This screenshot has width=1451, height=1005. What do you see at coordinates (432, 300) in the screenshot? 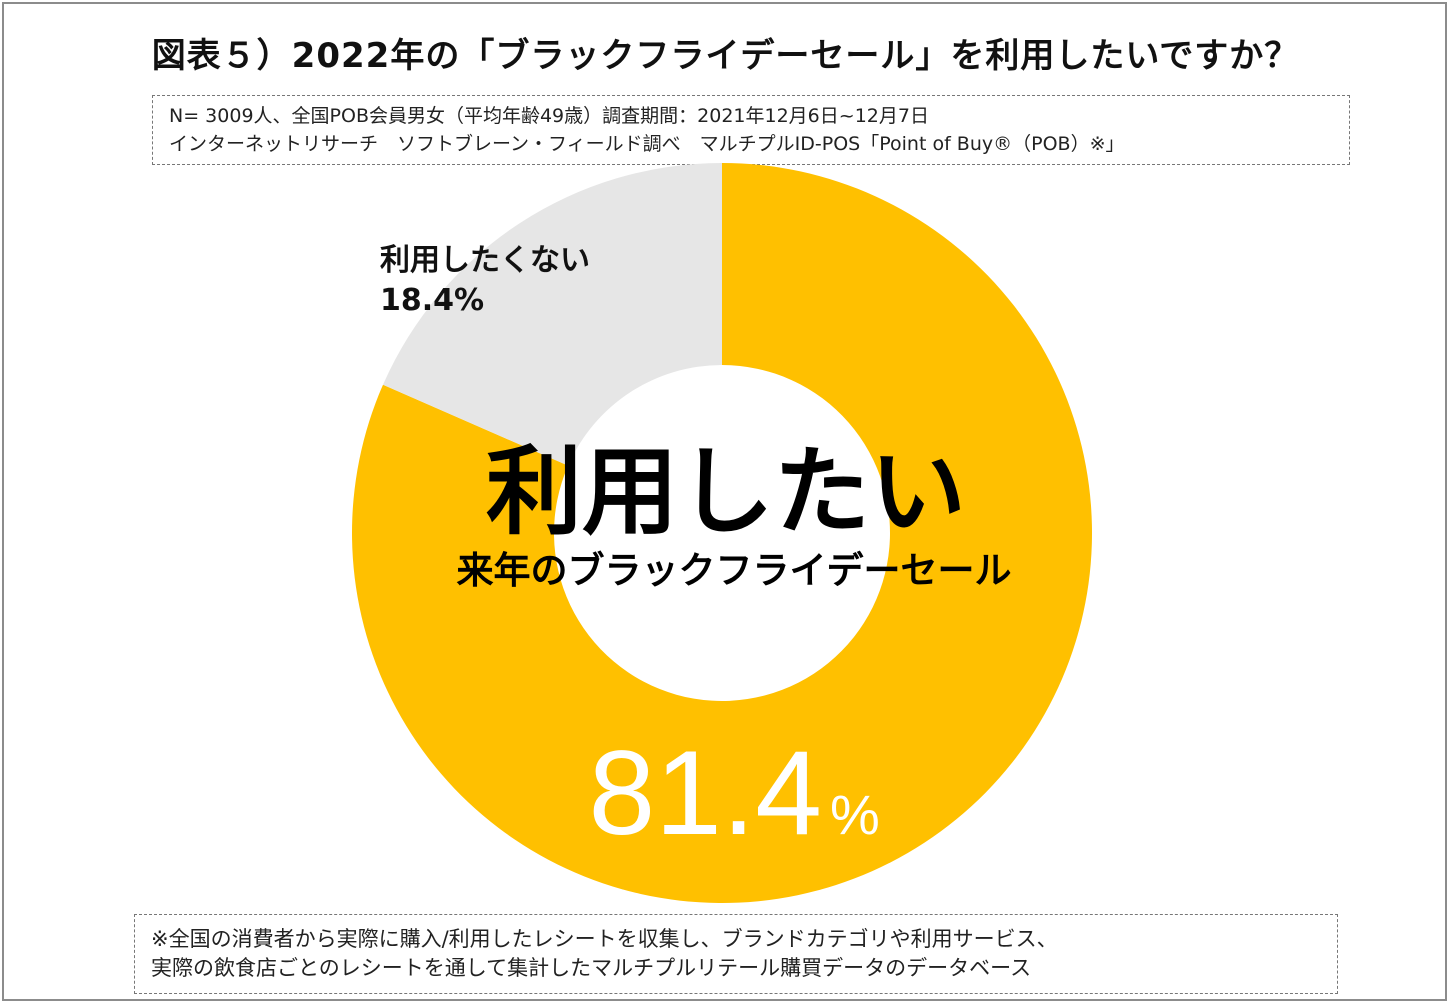
I see `slice-value-not-use: 18.4%` at bounding box center [432, 300].